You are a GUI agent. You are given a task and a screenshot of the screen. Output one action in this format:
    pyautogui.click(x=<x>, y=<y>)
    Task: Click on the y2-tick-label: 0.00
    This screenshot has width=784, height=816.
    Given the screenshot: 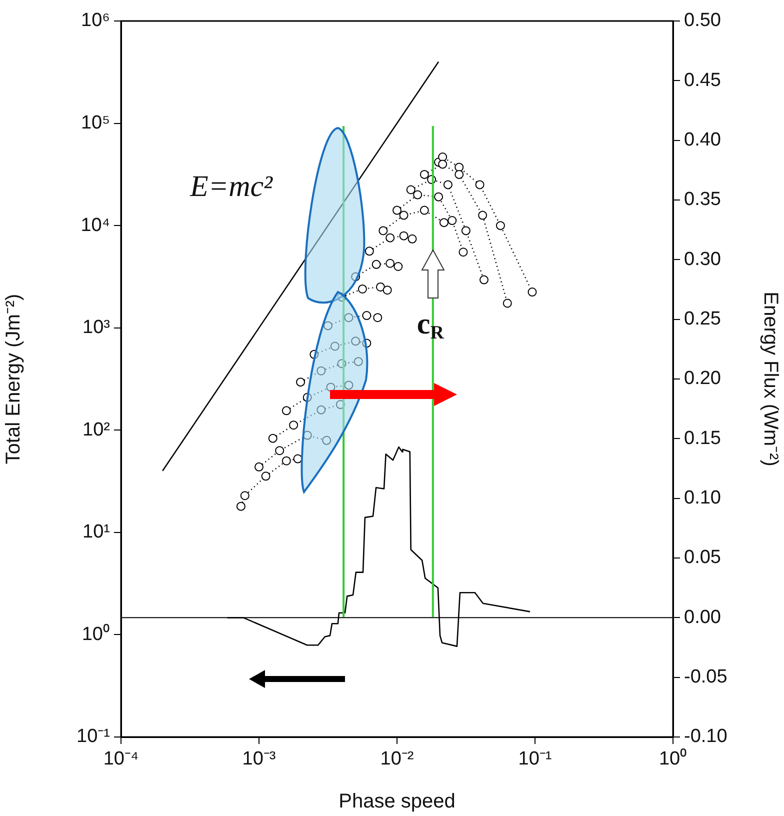 What is the action you would take?
    pyautogui.click(x=702, y=617)
    